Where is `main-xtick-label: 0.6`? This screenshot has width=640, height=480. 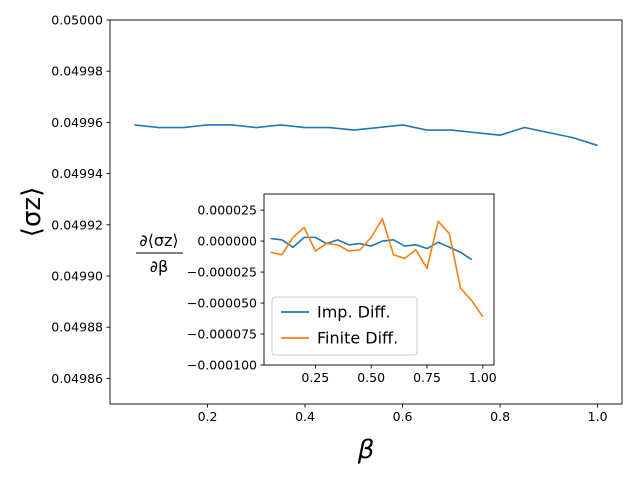
main-xtick-label: 0.6 is located at coordinates (403, 416).